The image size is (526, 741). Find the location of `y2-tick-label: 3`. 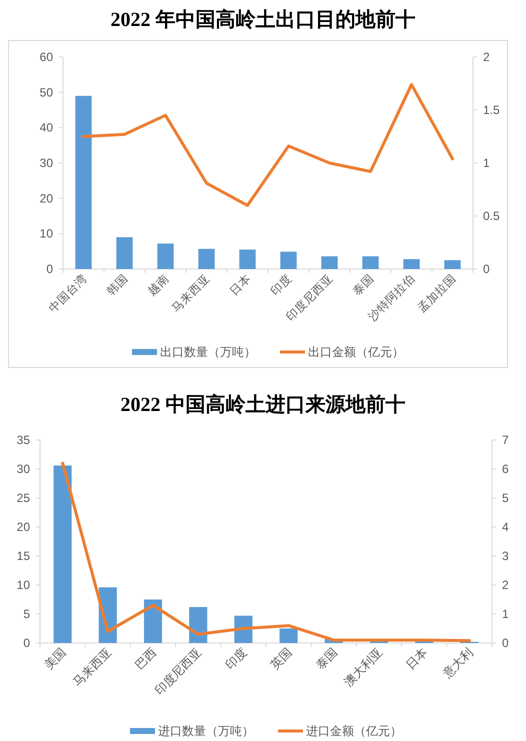

y2-tick-label: 3 is located at coordinates (505, 556).